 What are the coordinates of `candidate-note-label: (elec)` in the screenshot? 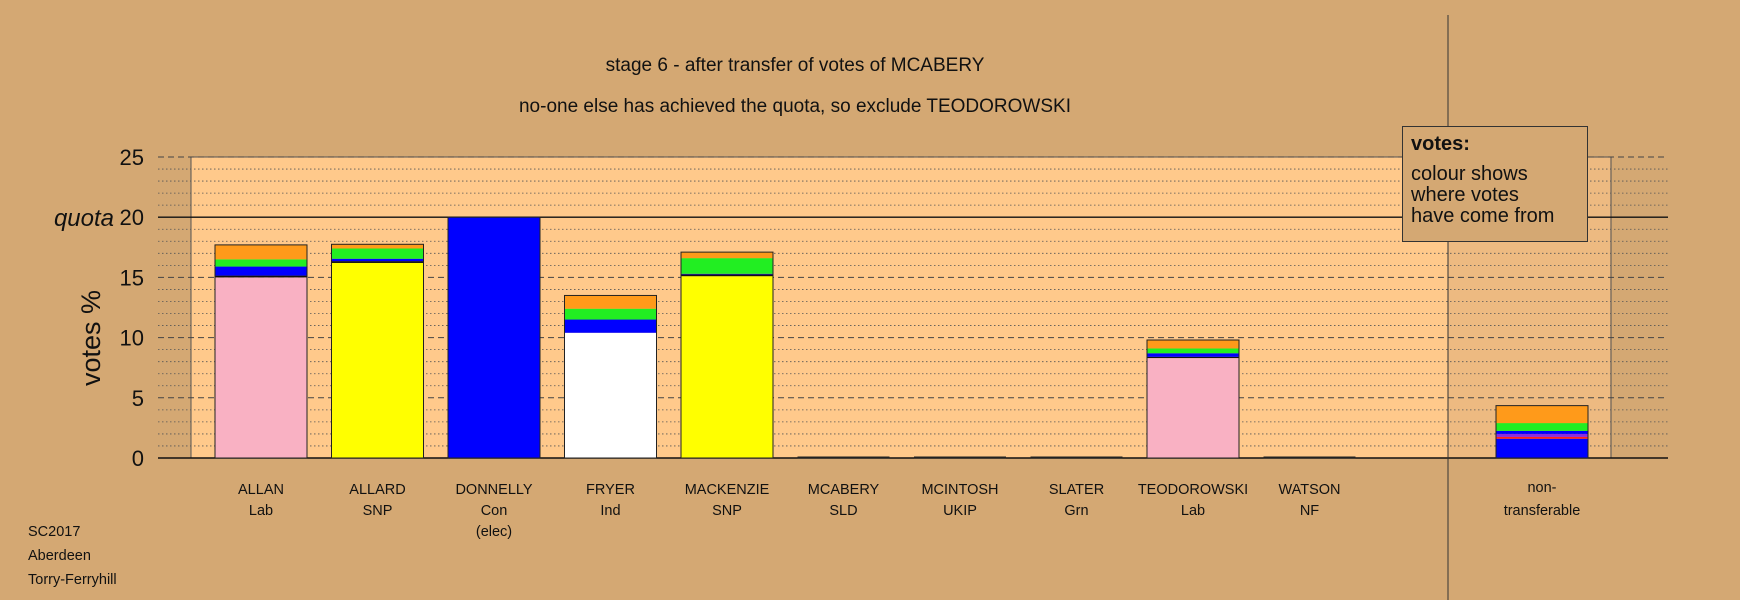 It's located at (494, 532).